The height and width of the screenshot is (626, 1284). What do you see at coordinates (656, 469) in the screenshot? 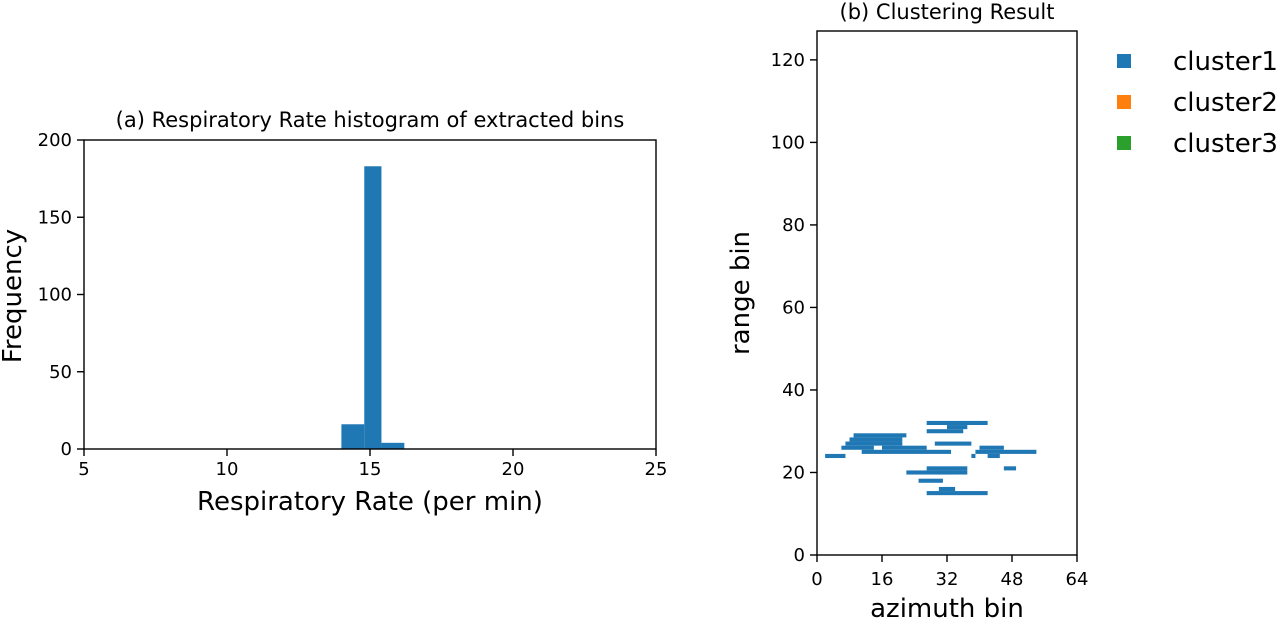
I see `histogram-x-tick-label: 25` at bounding box center [656, 469].